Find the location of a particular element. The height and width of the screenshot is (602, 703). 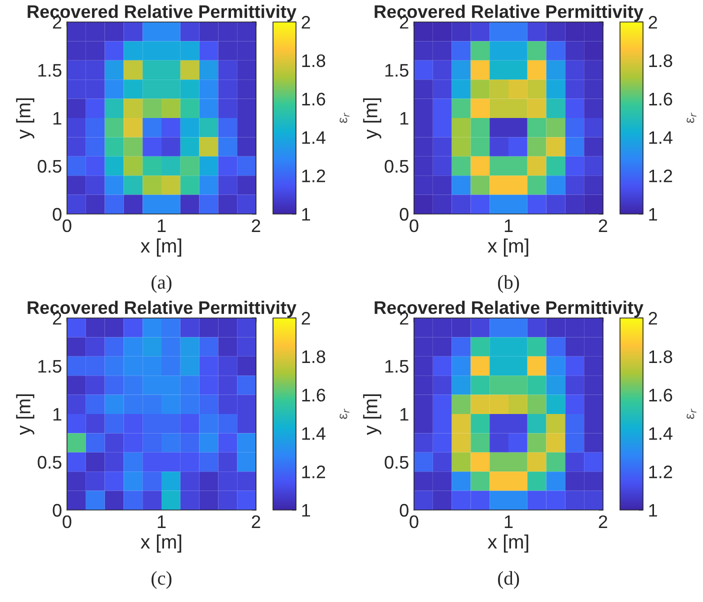

text: (d) is located at coordinates (508, 580).